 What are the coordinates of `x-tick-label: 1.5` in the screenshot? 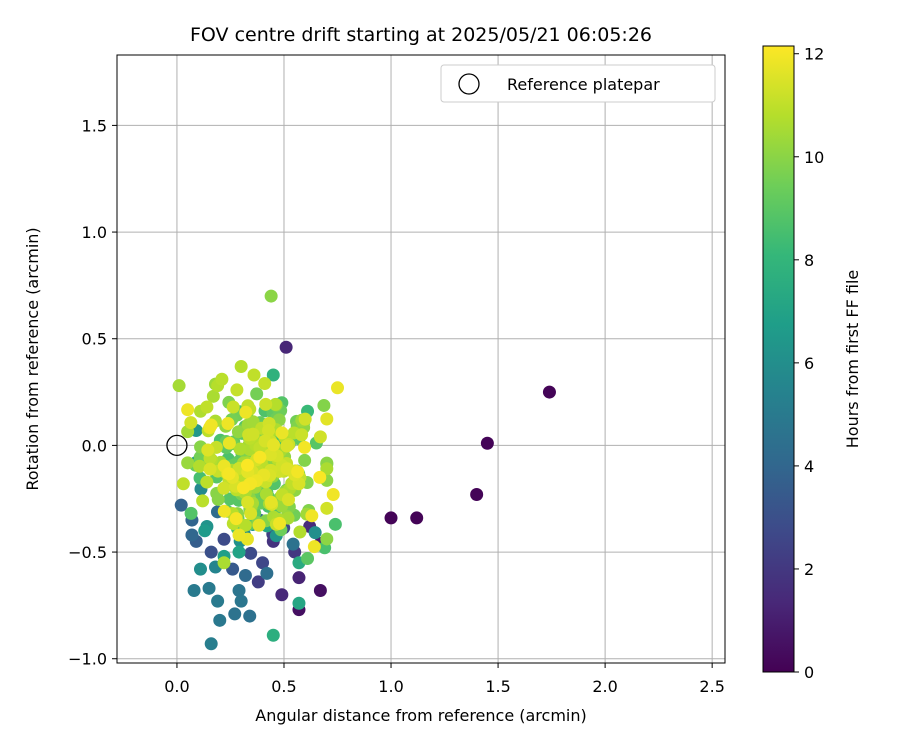 It's located at (497, 686).